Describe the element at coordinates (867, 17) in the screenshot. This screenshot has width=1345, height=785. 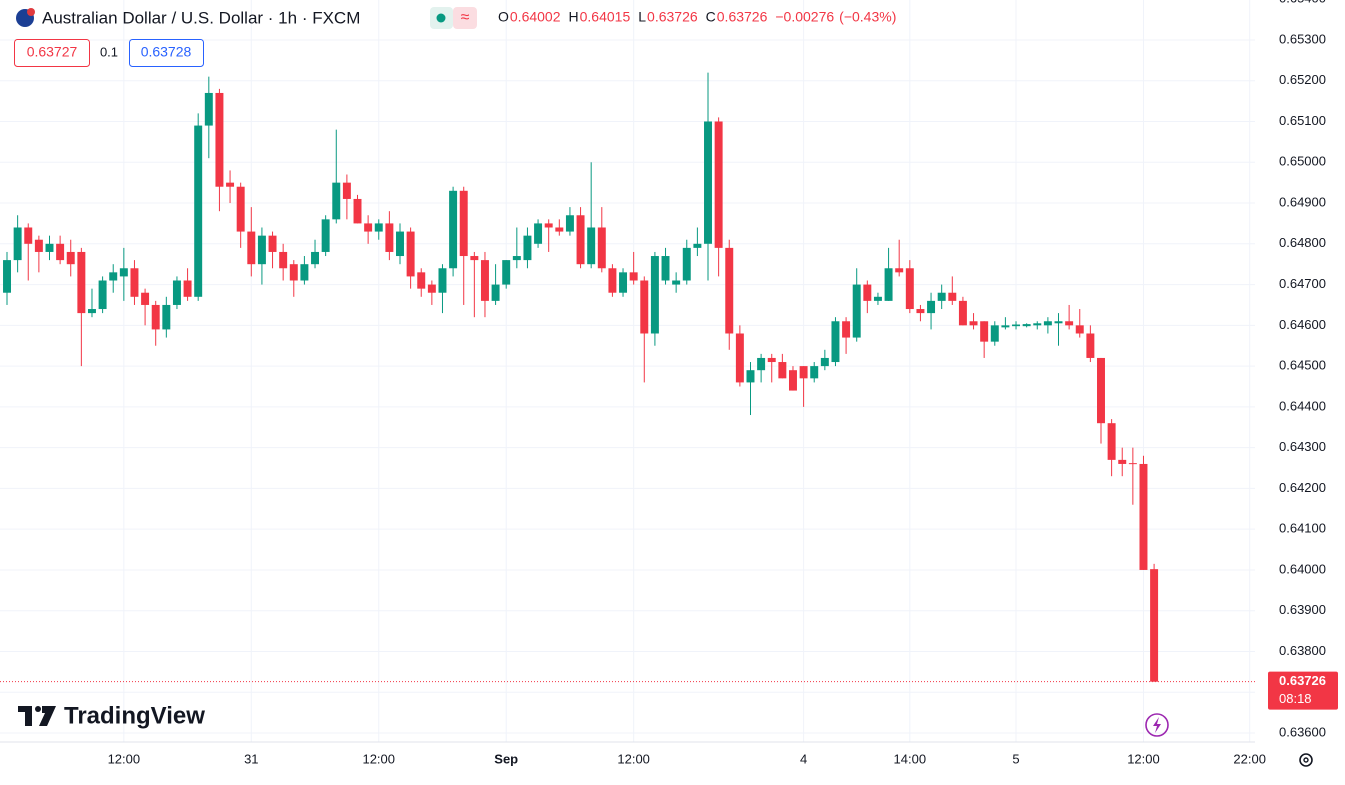
I see `change-percent: (−0.43%)` at that location.